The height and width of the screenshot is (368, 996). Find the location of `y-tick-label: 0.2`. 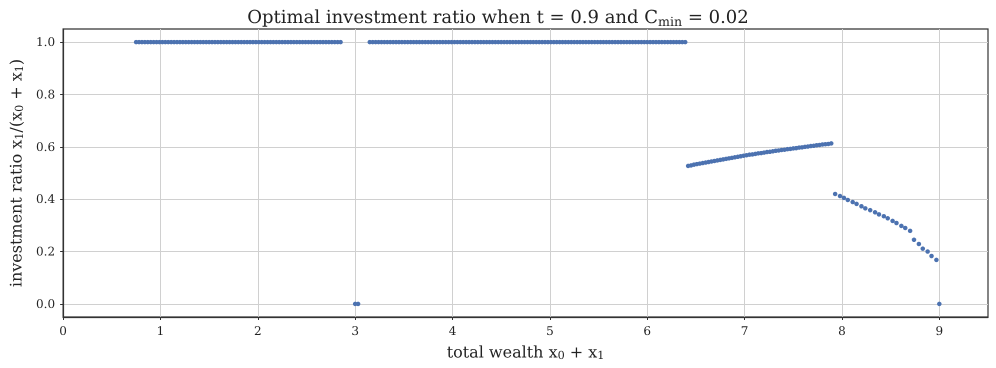

y-tick-label: 0.2 is located at coordinates (46, 251).